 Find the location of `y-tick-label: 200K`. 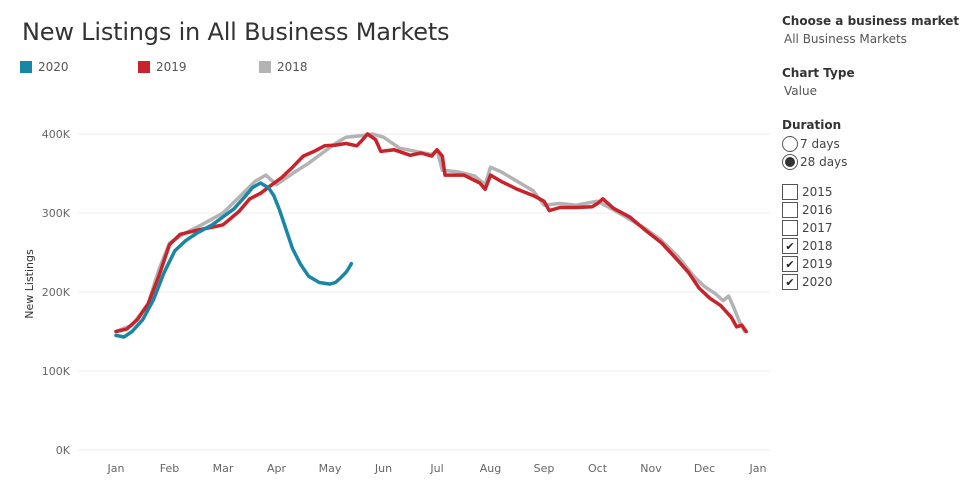

y-tick-label: 200K is located at coordinates (56, 292).